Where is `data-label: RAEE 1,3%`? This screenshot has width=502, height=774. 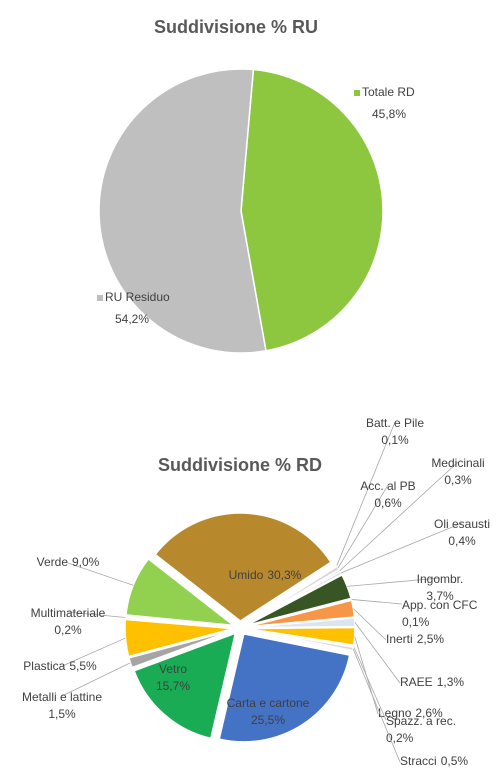
data-label: RAEE 1,3% is located at coordinates (432, 682).